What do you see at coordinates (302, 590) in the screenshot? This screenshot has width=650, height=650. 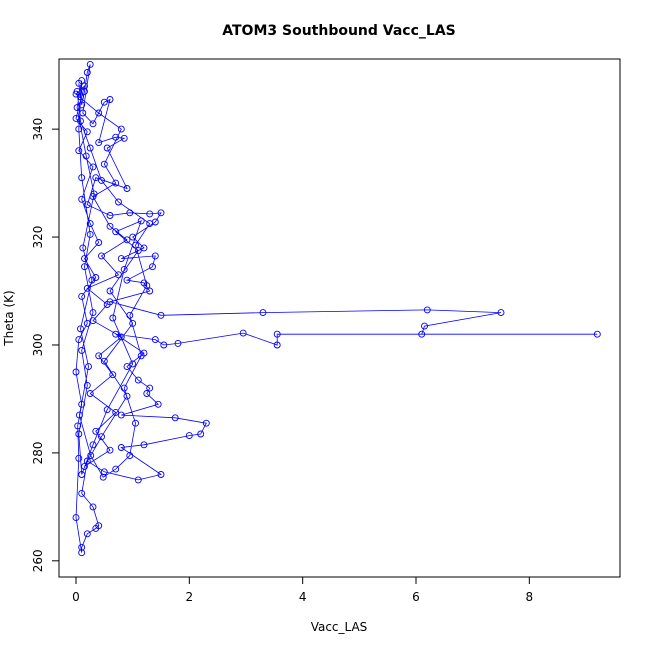 I see `x-axis: 0 2 4 6 8` at bounding box center [302, 590].